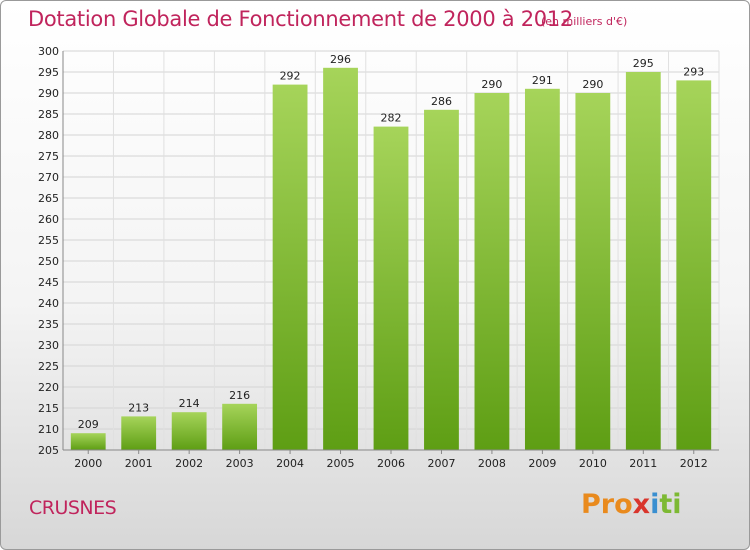  What do you see at coordinates (670, 504) in the screenshot?
I see `logo-part-4: ti` at bounding box center [670, 504].